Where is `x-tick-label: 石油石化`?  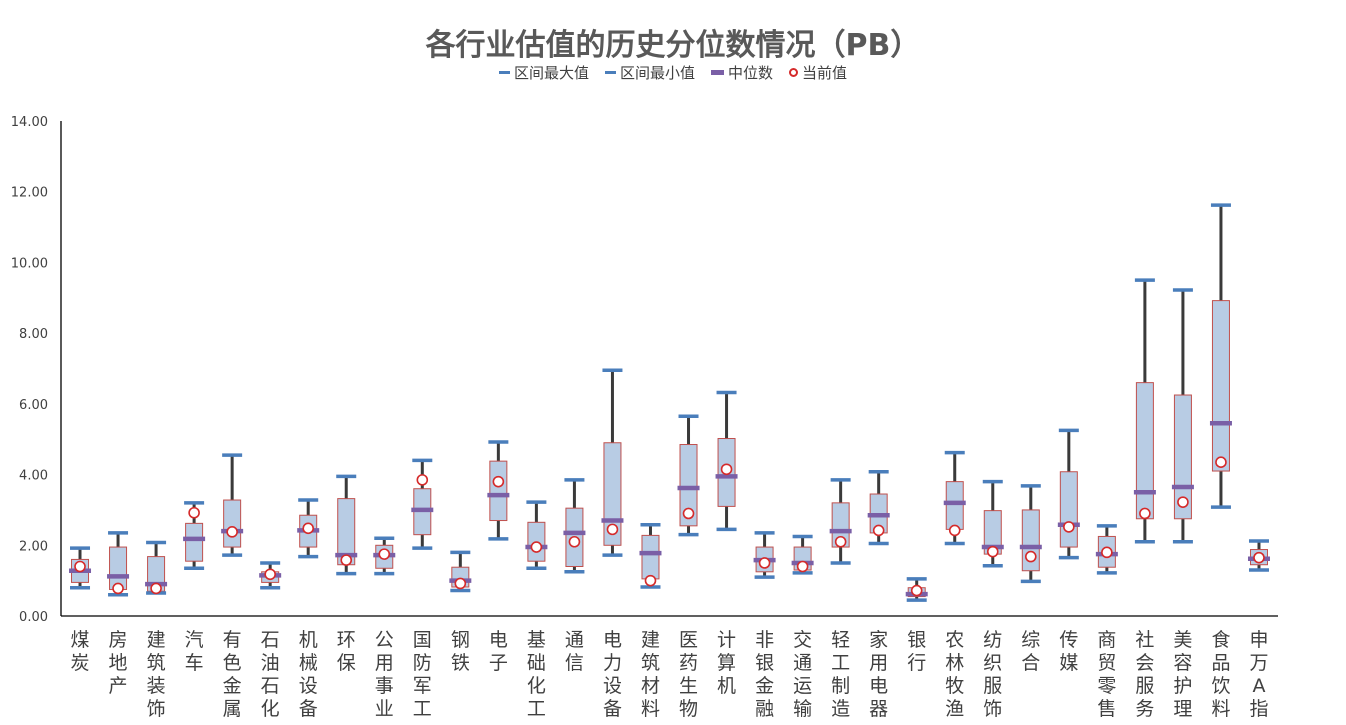 x-tick-label: 石油石化 is located at coordinates (270, 674).